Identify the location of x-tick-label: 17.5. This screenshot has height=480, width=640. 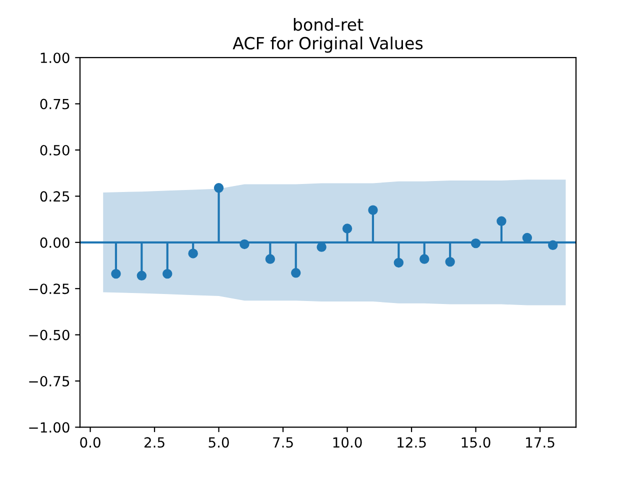
(540, 442).